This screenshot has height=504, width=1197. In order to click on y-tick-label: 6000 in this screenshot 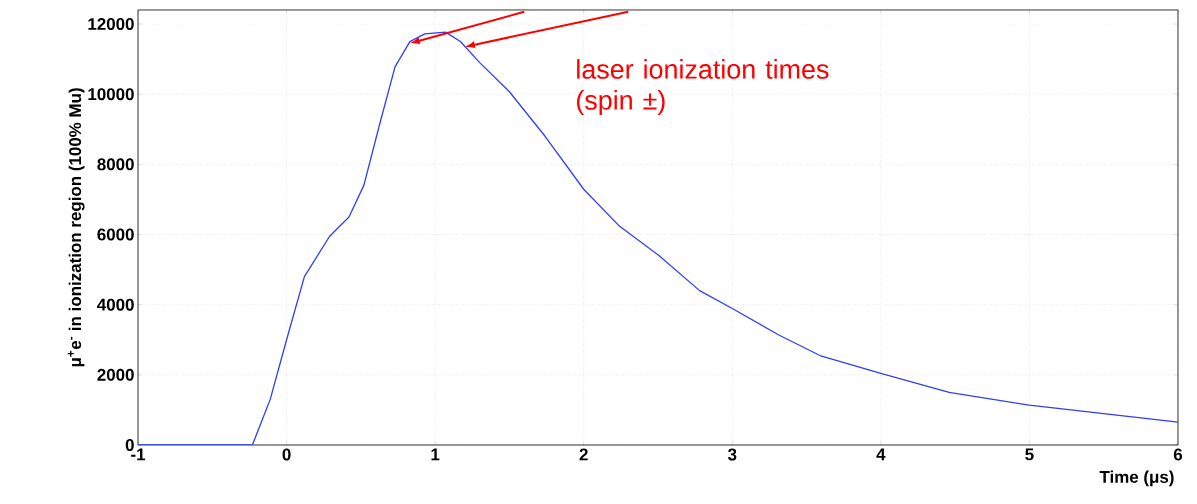, I will do `click(115, 234)`.